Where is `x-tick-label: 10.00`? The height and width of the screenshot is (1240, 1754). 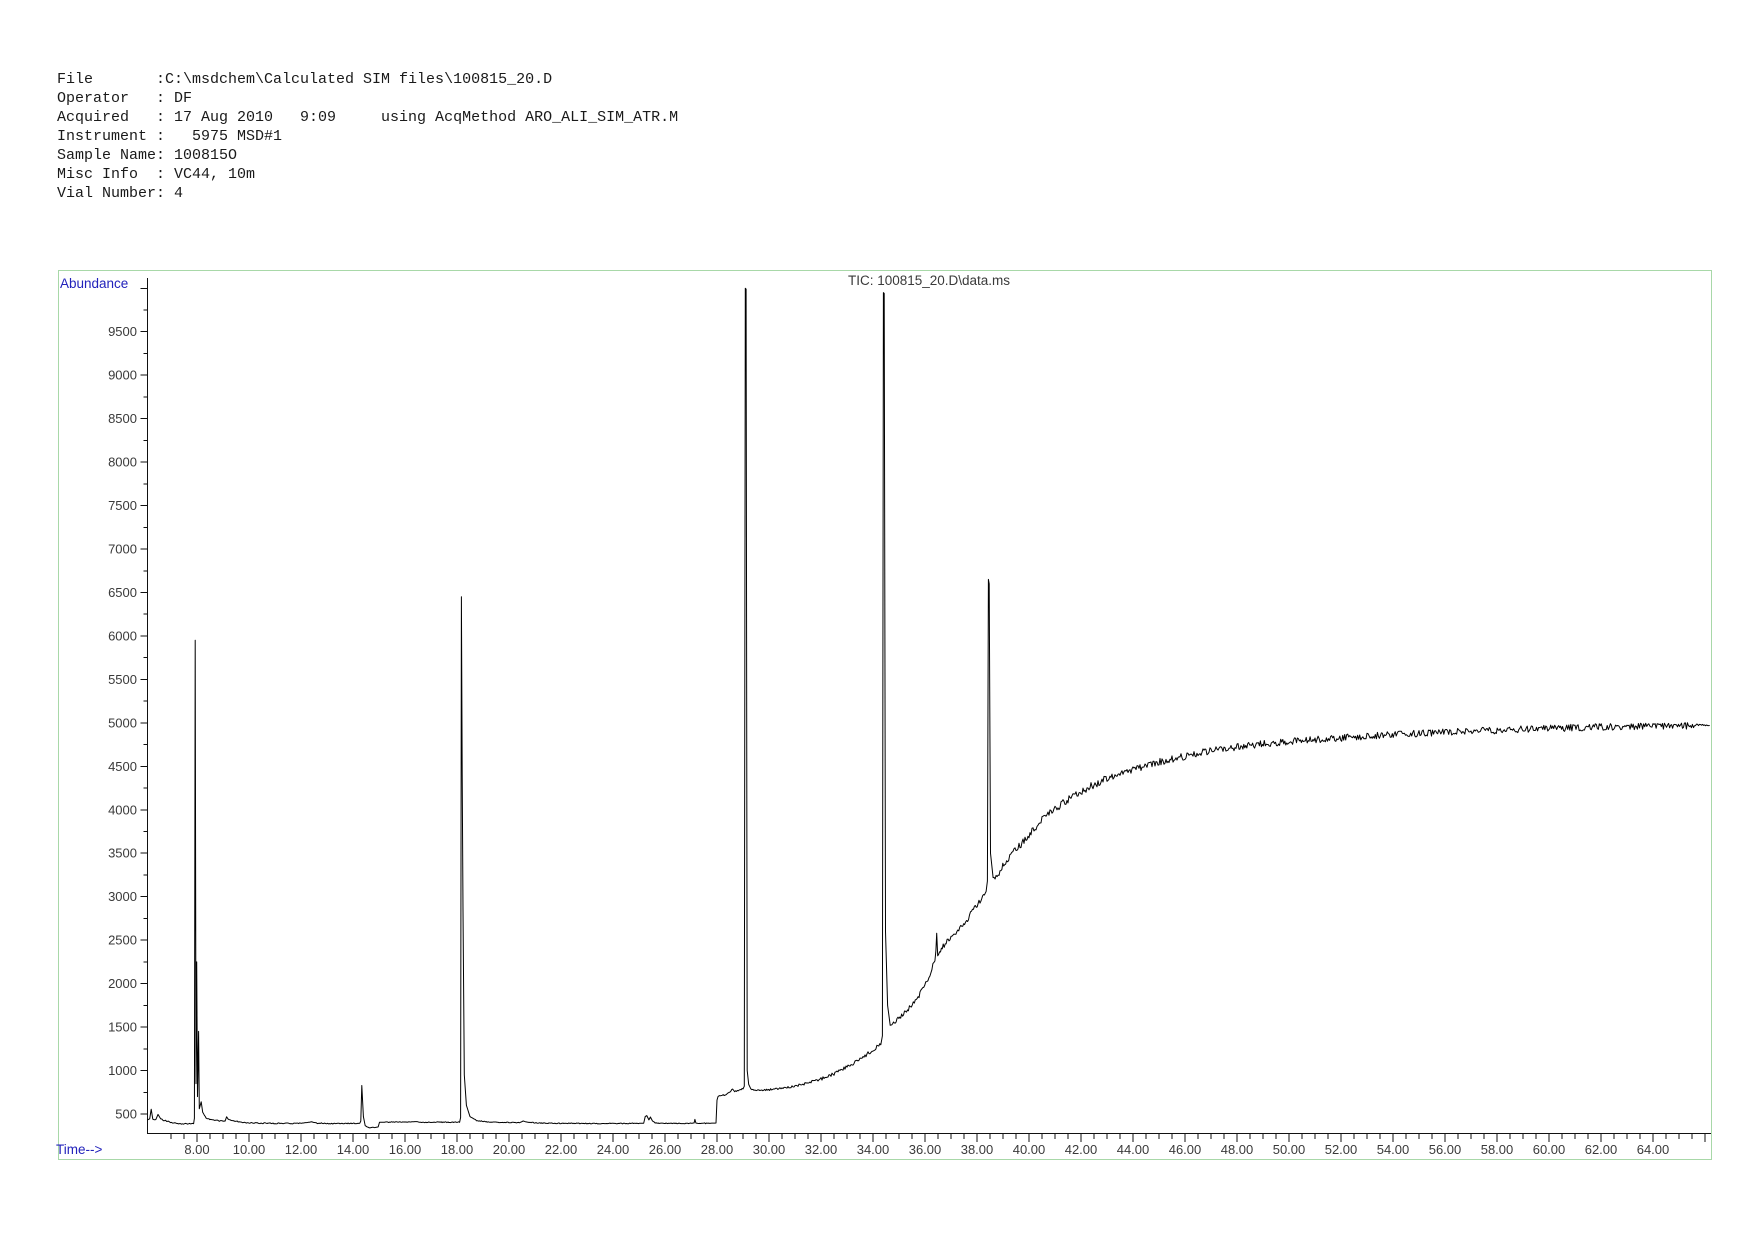
x-tick-label: 10.00 is located at coordinates (249, 1149).